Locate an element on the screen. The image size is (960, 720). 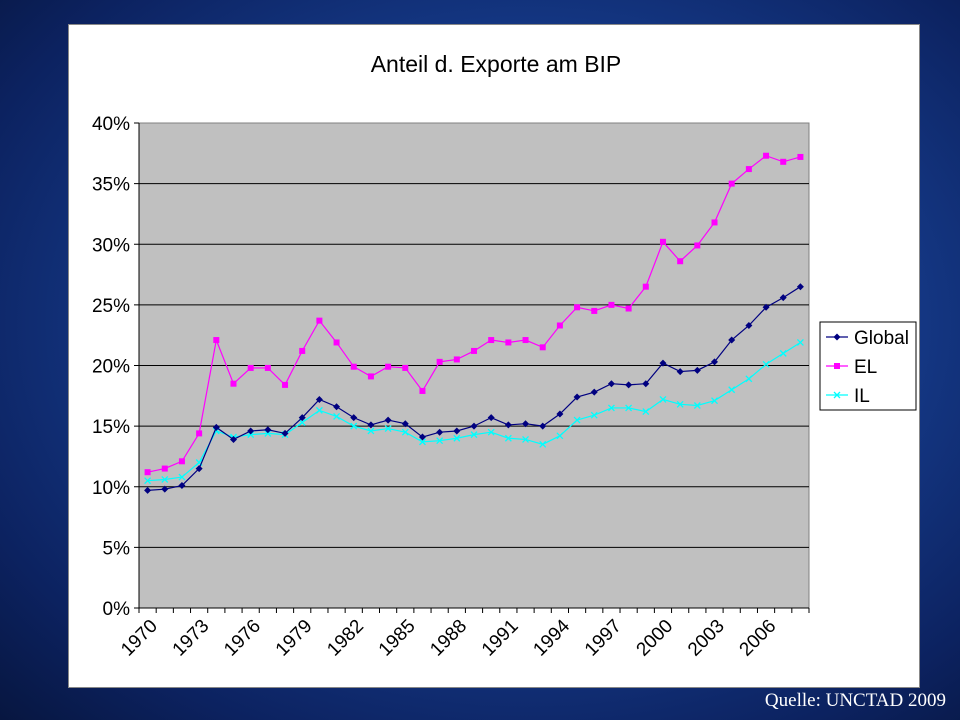
x-tick-label: 1994 is located at coordinates (551, 637).